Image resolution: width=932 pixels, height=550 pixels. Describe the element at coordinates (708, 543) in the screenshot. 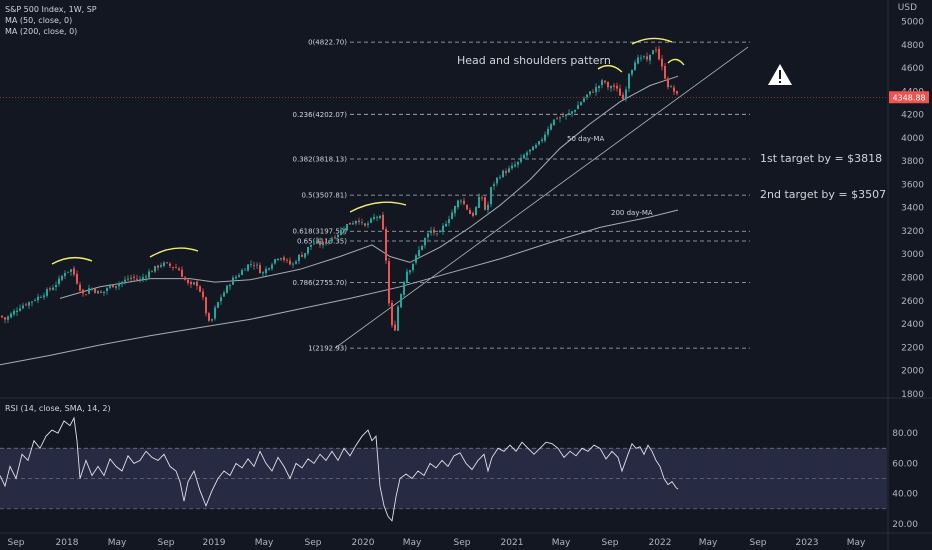

I see `time-tick-label: May` at that location.